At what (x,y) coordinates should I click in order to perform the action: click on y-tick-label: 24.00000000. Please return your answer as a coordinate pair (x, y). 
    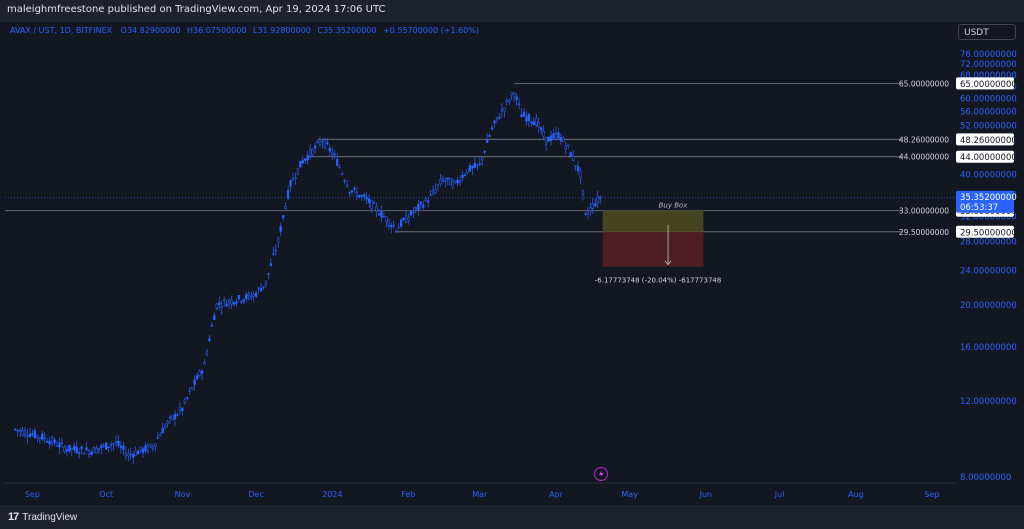
    Looking at the image, I should click on (988, 272).